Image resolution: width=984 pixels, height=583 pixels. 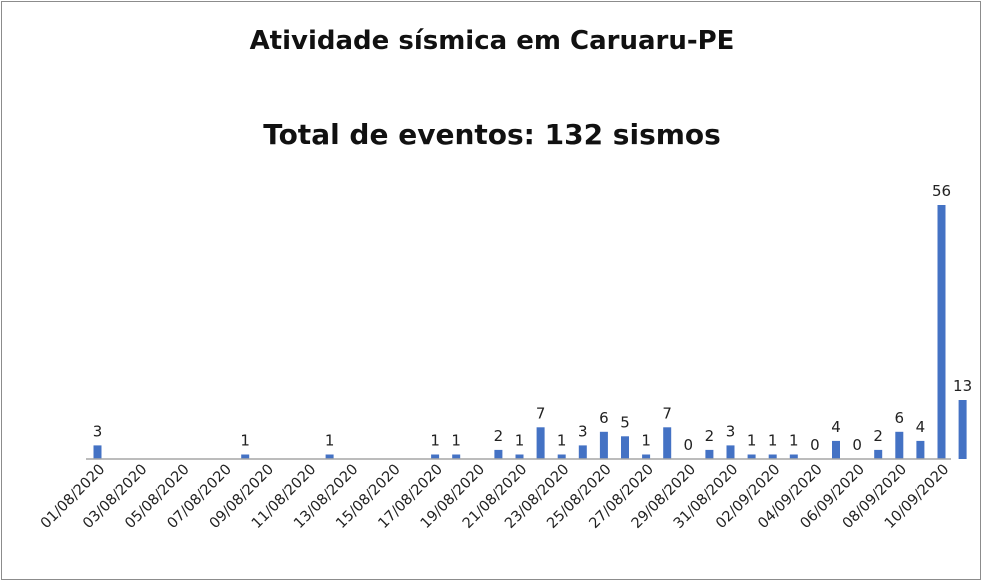 What do you see at coordinates (667, 413) in the screenshot?
I see `data-label-28/08/2020: 7` at bounding box center [667, 413].